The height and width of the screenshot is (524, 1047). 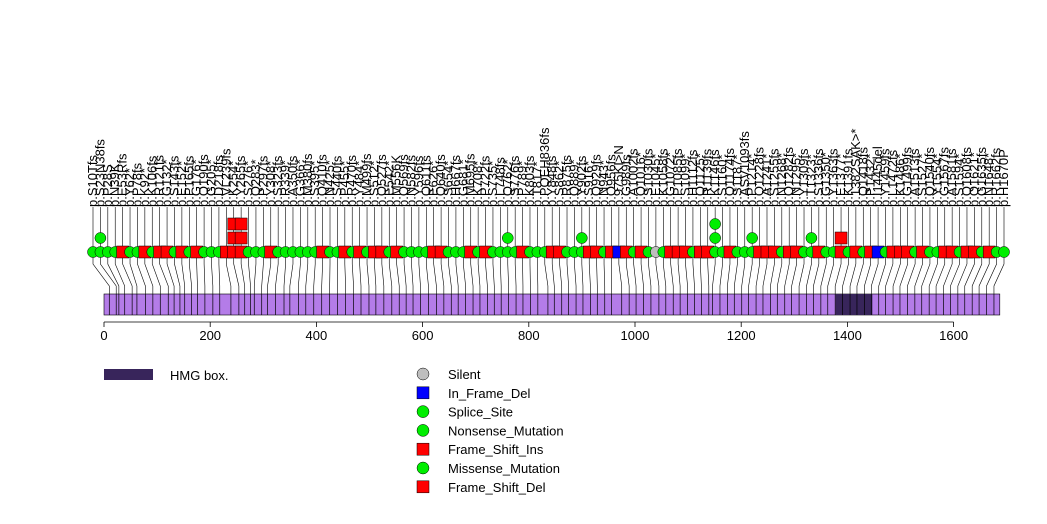 I want to click on mutation-label: p.P165fs, so click(x=188, y=181).